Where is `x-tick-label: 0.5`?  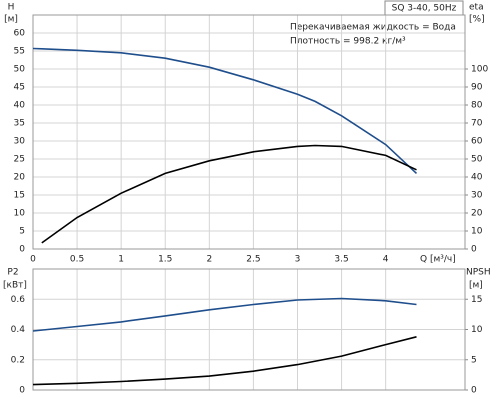
x-tick-label: 0.5 is located at coordinates (77, 260).